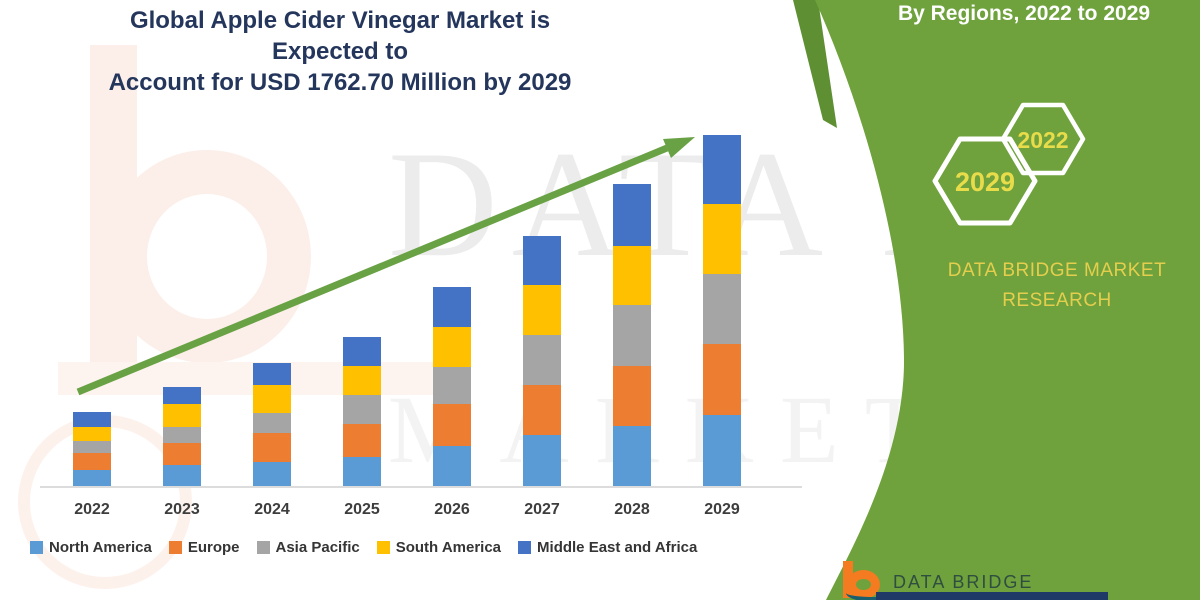  I want to click on legend-label: Middle East and Africa, so click(617, 547).